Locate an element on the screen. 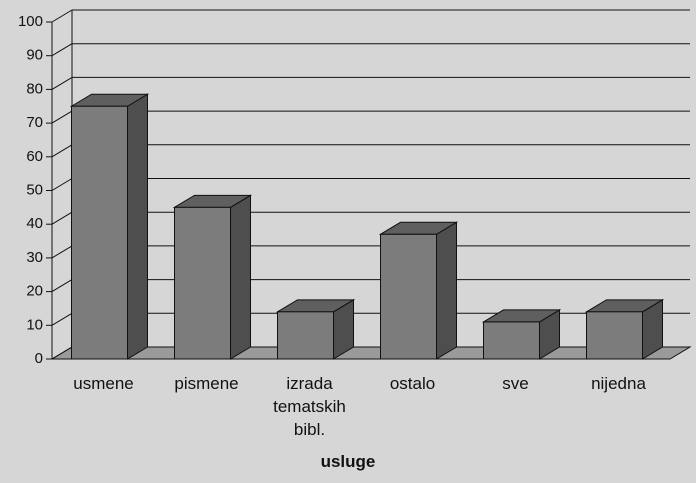 The width and height of the screenshot is (696, 483). y-tick-label: 50 is located at coordinates (34, 189).